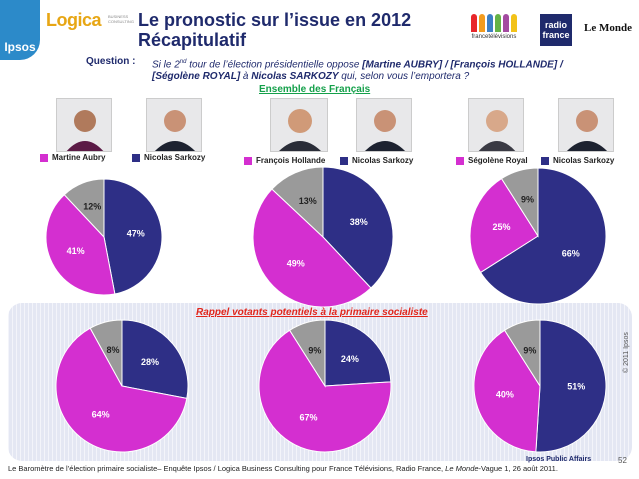 The image size is (639, 479). Describe the element at coordinates (20, 30) in the screenshot. I see `ipsos-logo: Ipsos` at that location.